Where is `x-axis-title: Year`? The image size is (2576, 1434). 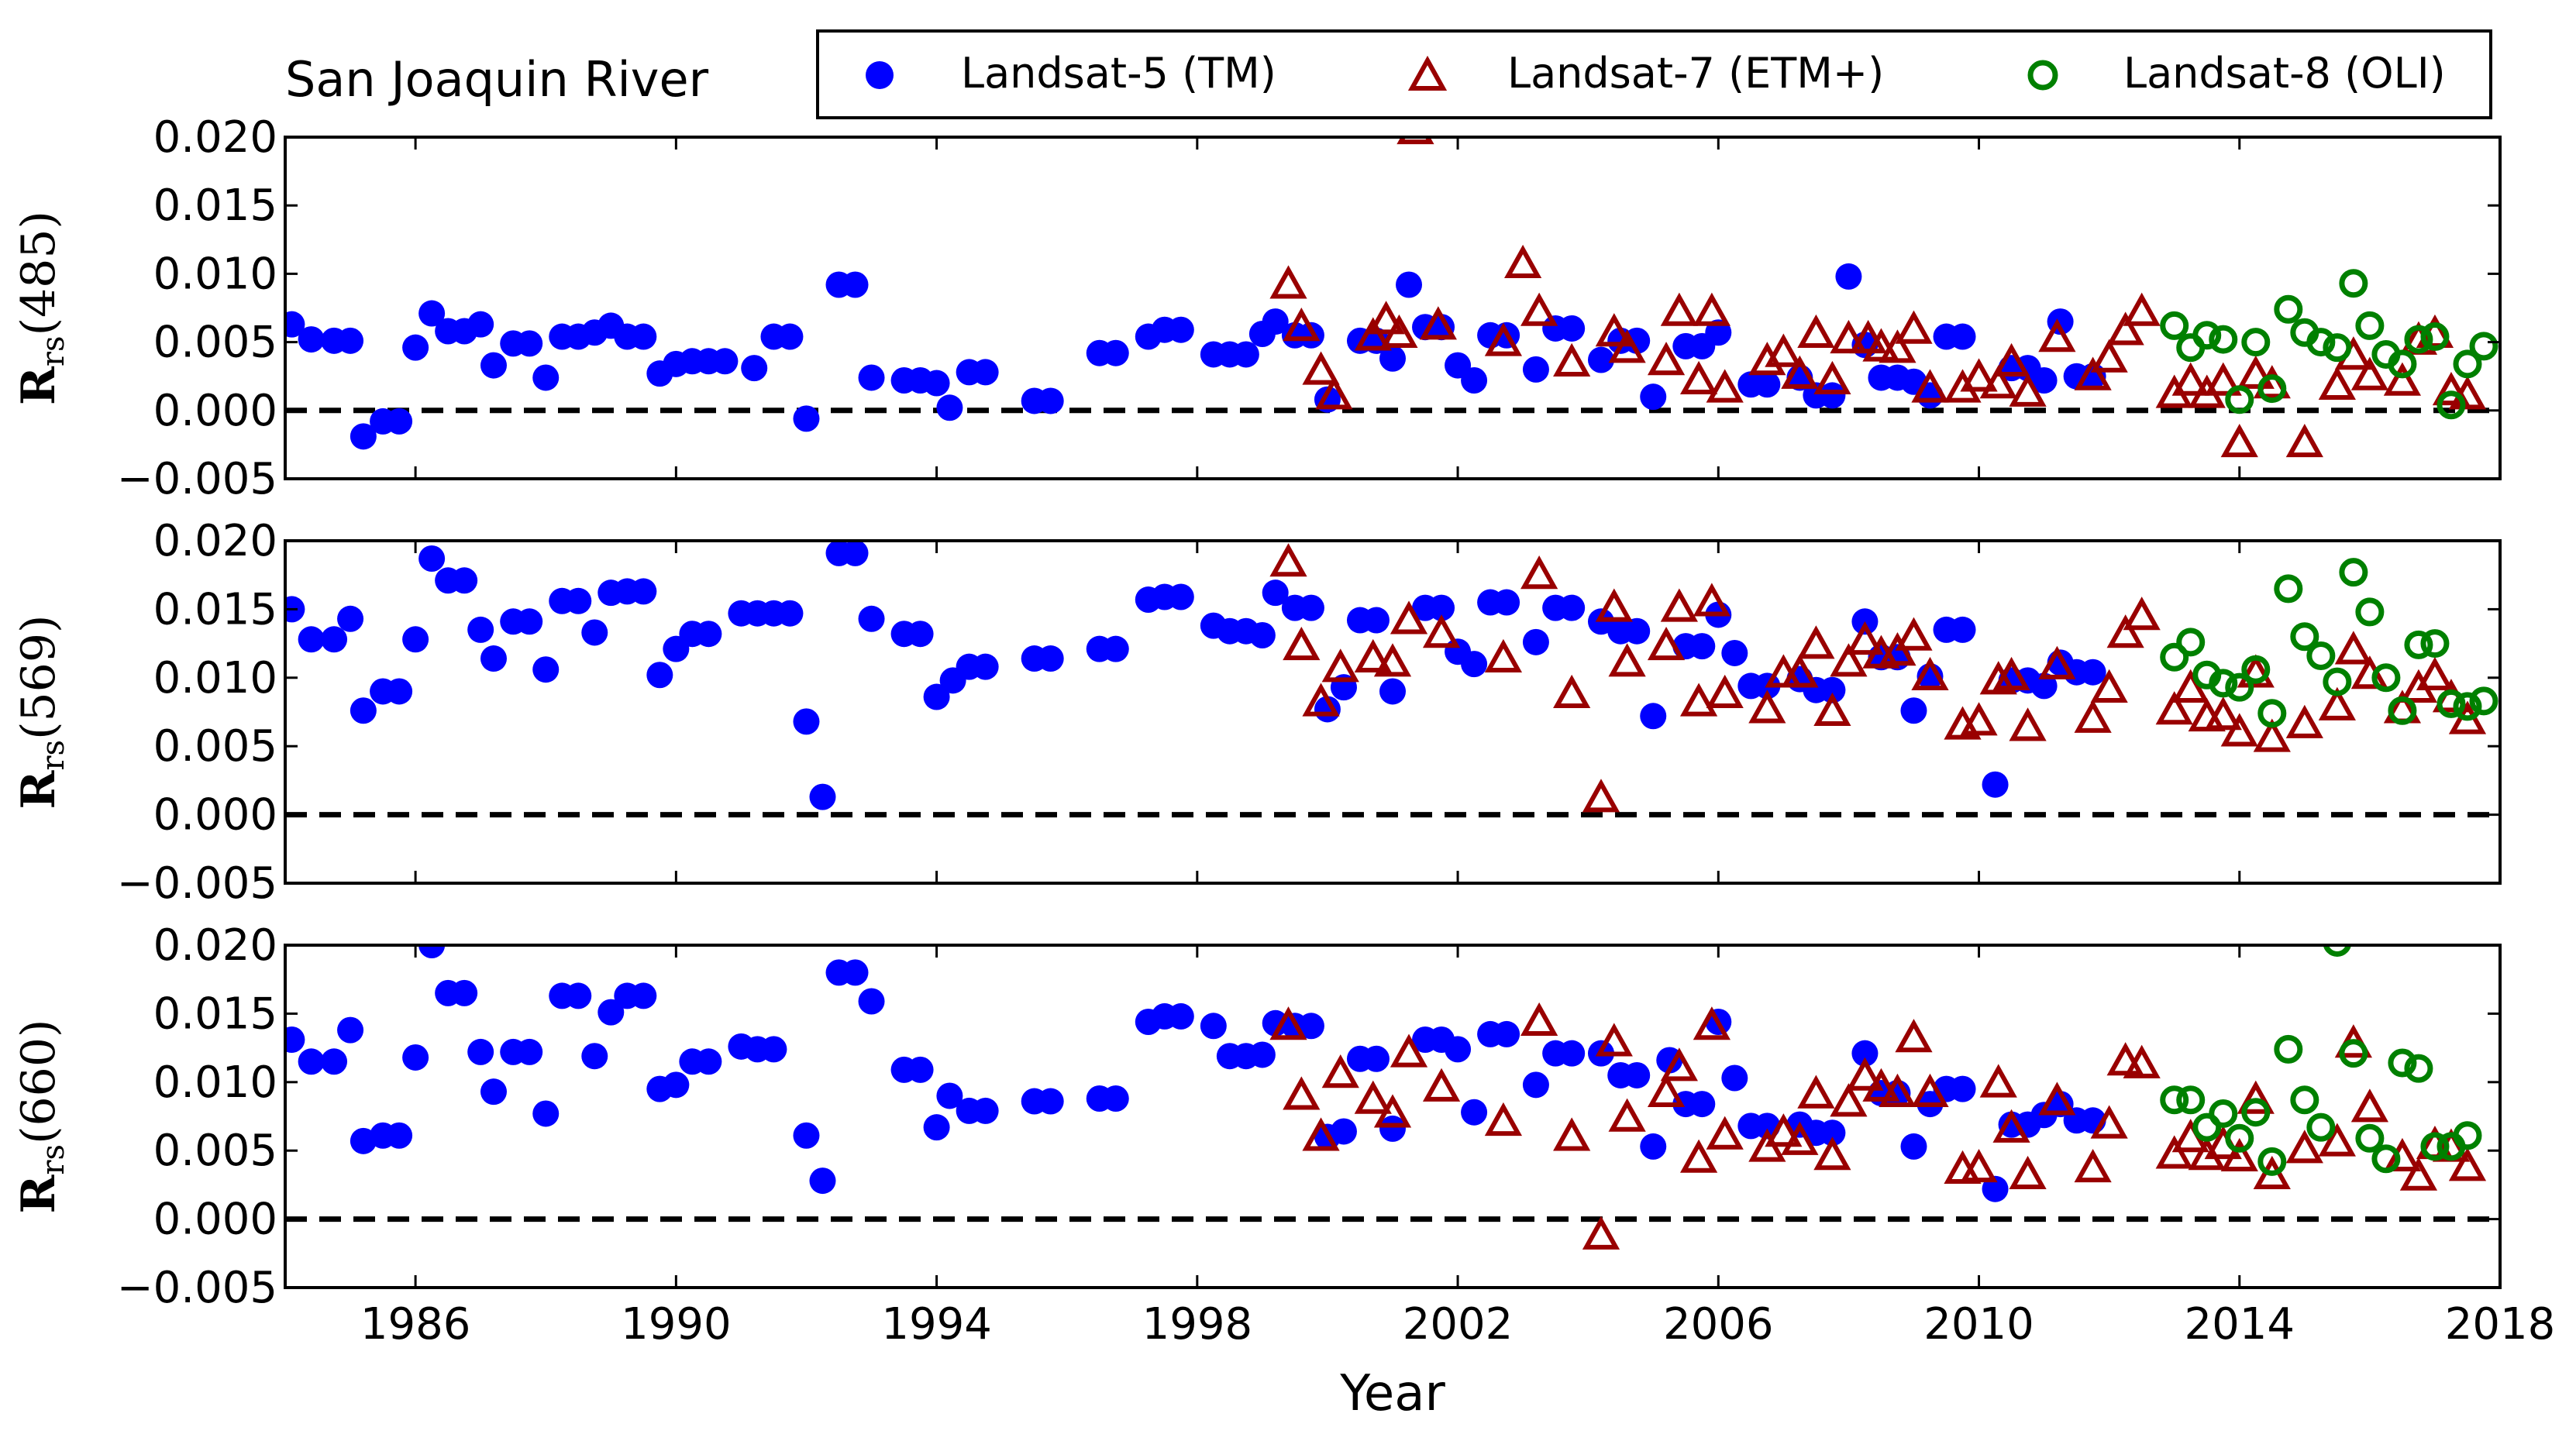 x-axis-title: Year is located at coordinates (1392, 1393).